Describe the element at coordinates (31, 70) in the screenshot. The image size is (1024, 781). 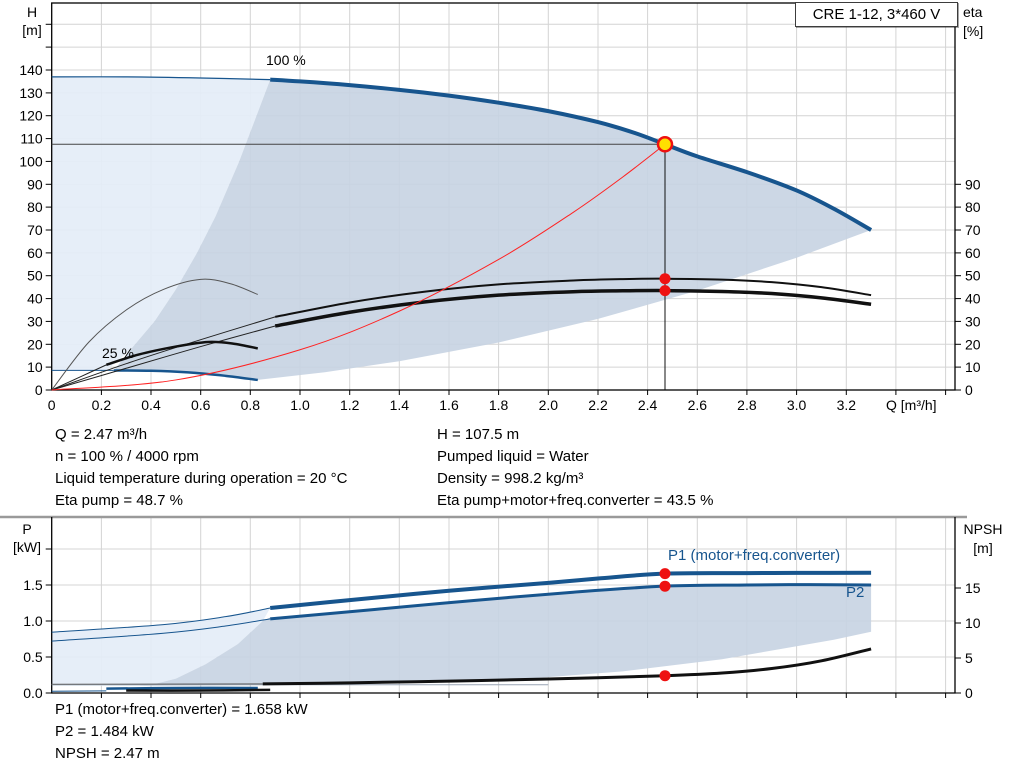
I see `tick-label: 140` at that location.